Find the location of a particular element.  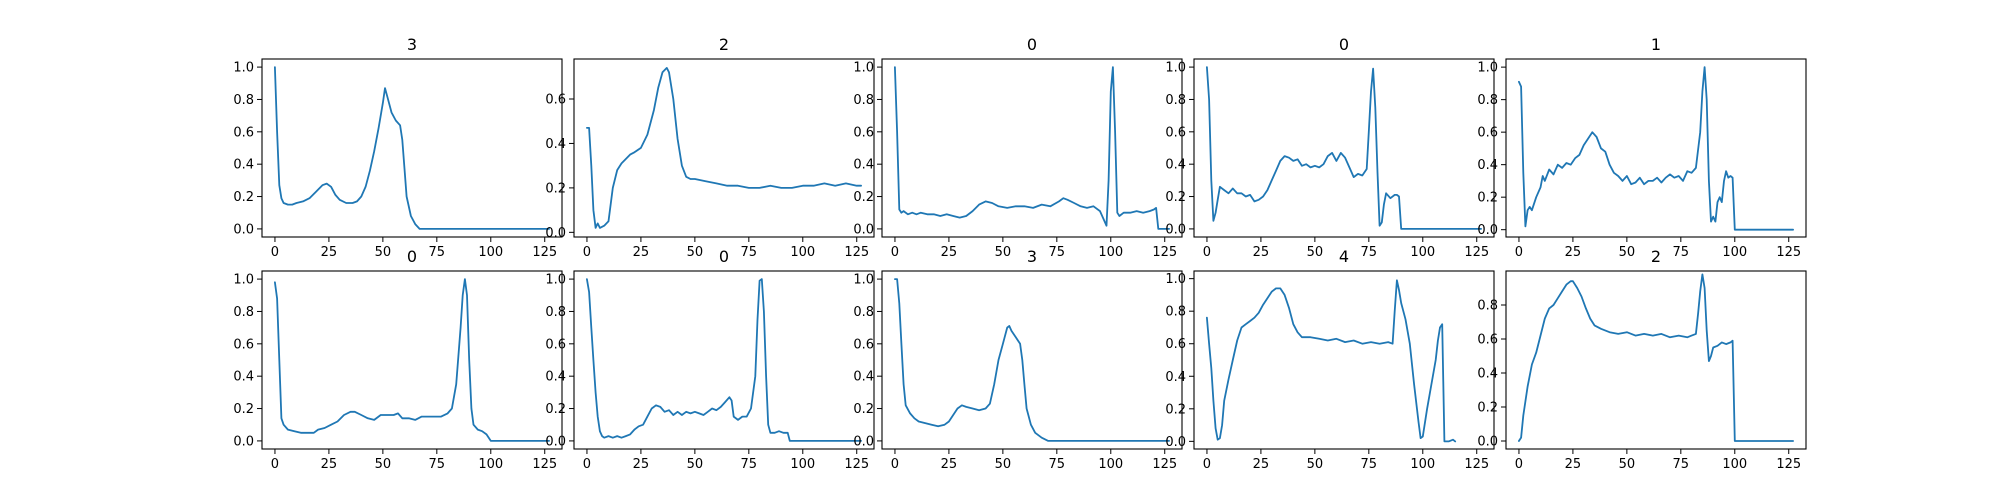

panel-title: 1 is located at coordinates (1656, 44).